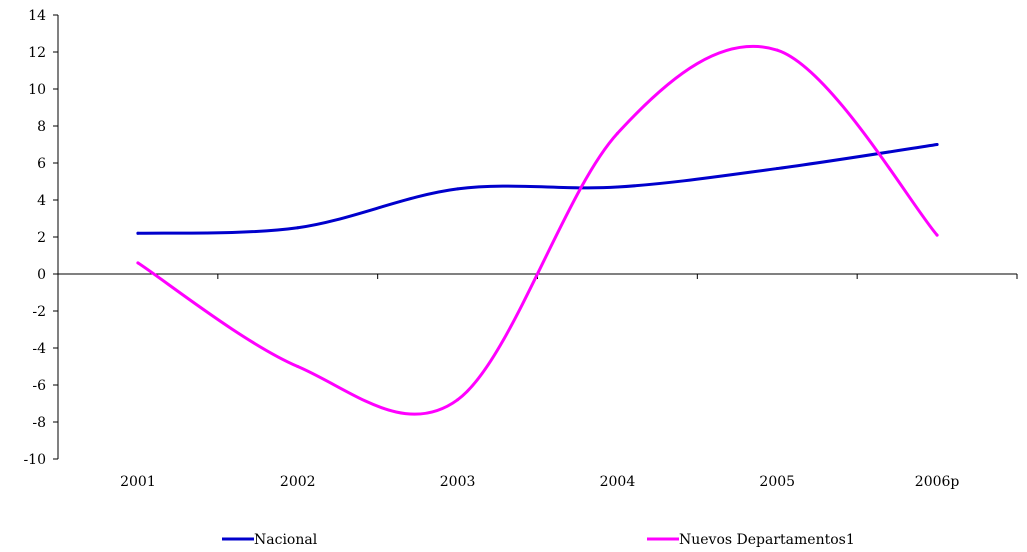 Image resolution: width=1027 pixels, height=552 pixels. I want to click on y-tick-label: 2, so click(41, 238).